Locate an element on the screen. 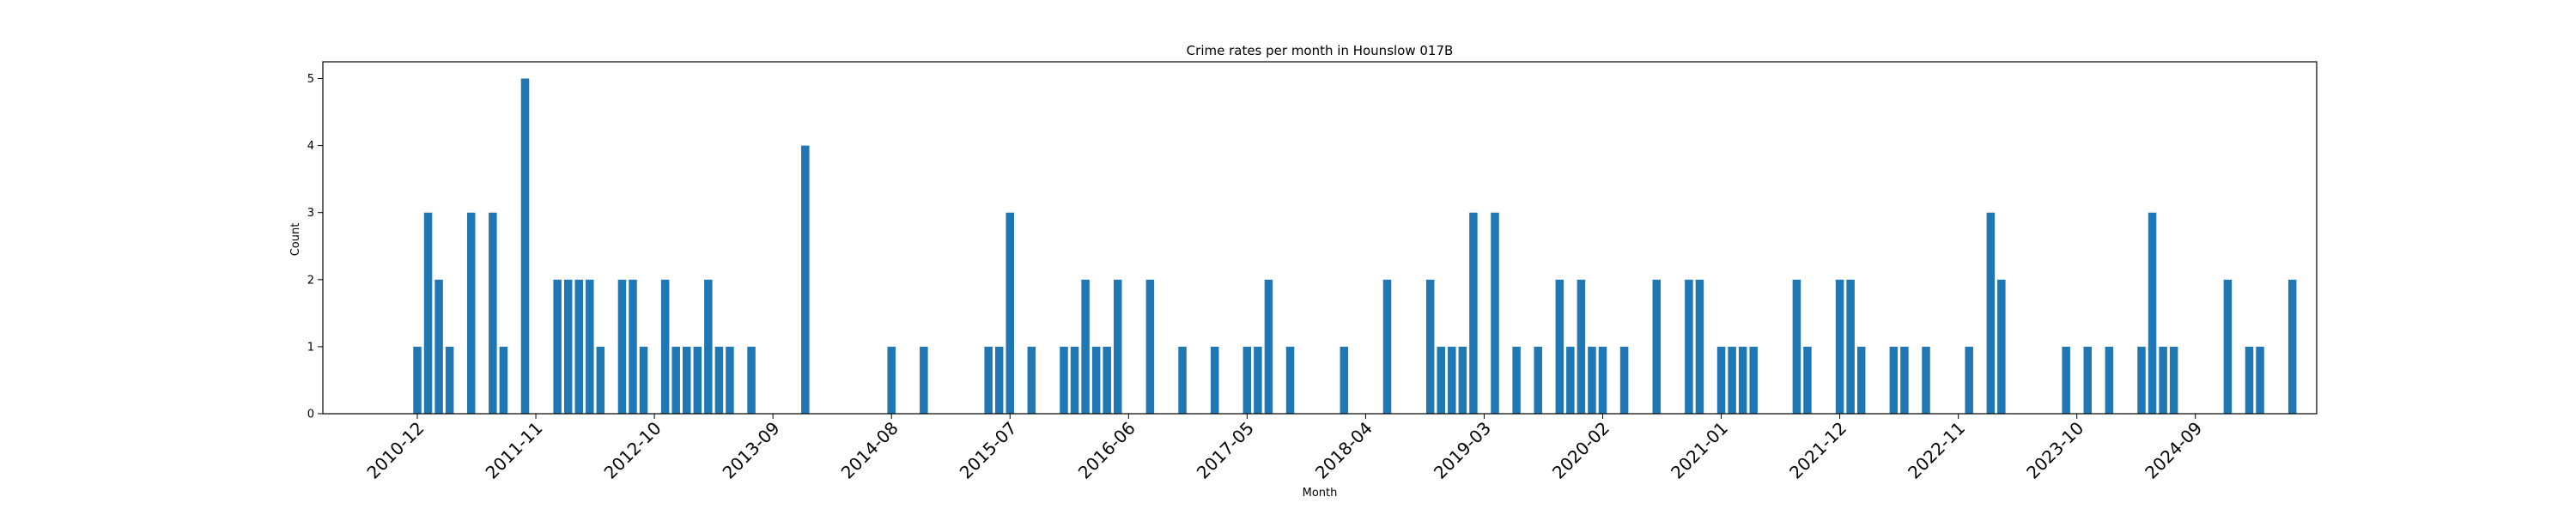 This screenshot has height=515, width=2576. x-axis-label: Month is located at coordinates (1320, 493).